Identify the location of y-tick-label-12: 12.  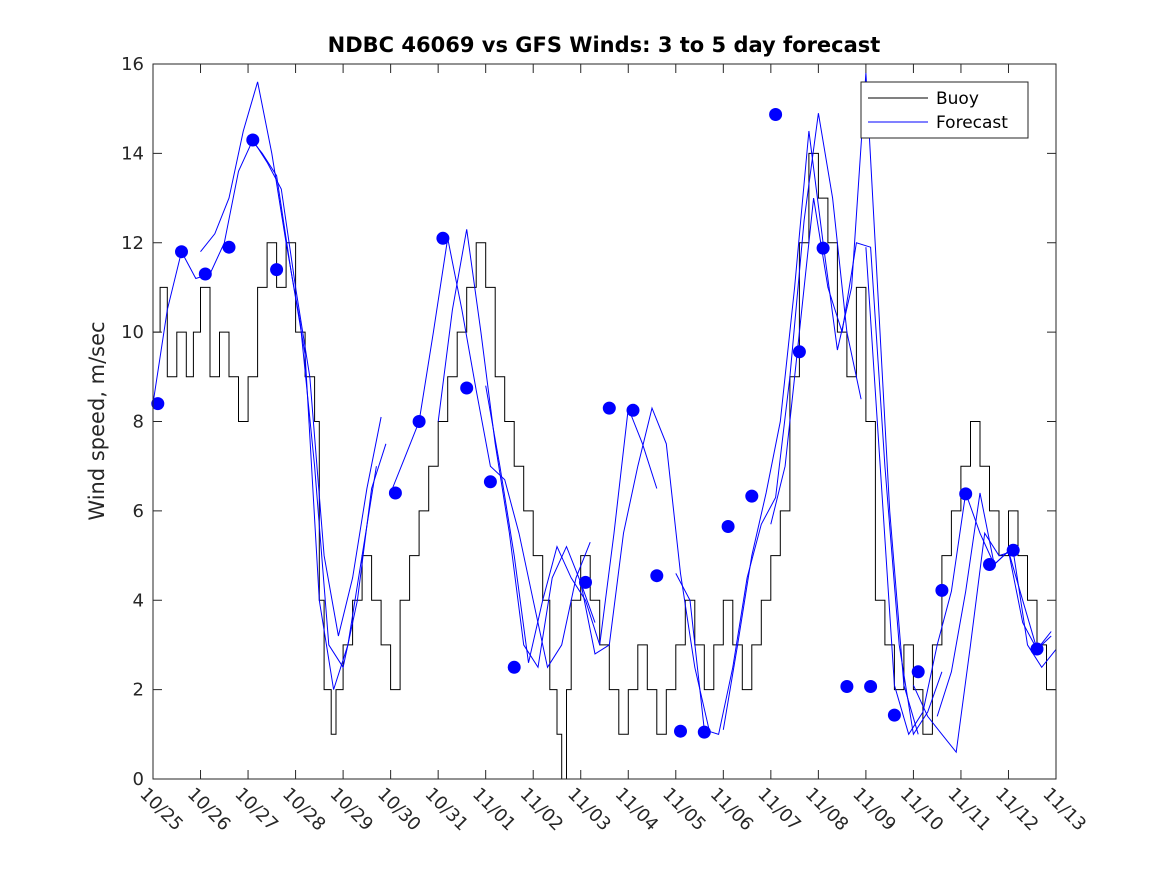
(132, 243).